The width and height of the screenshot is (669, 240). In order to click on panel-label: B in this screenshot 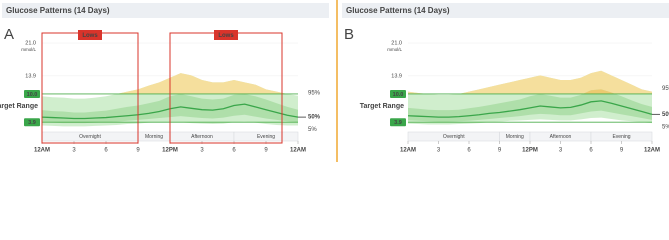, I will do `click(349, 34)`.